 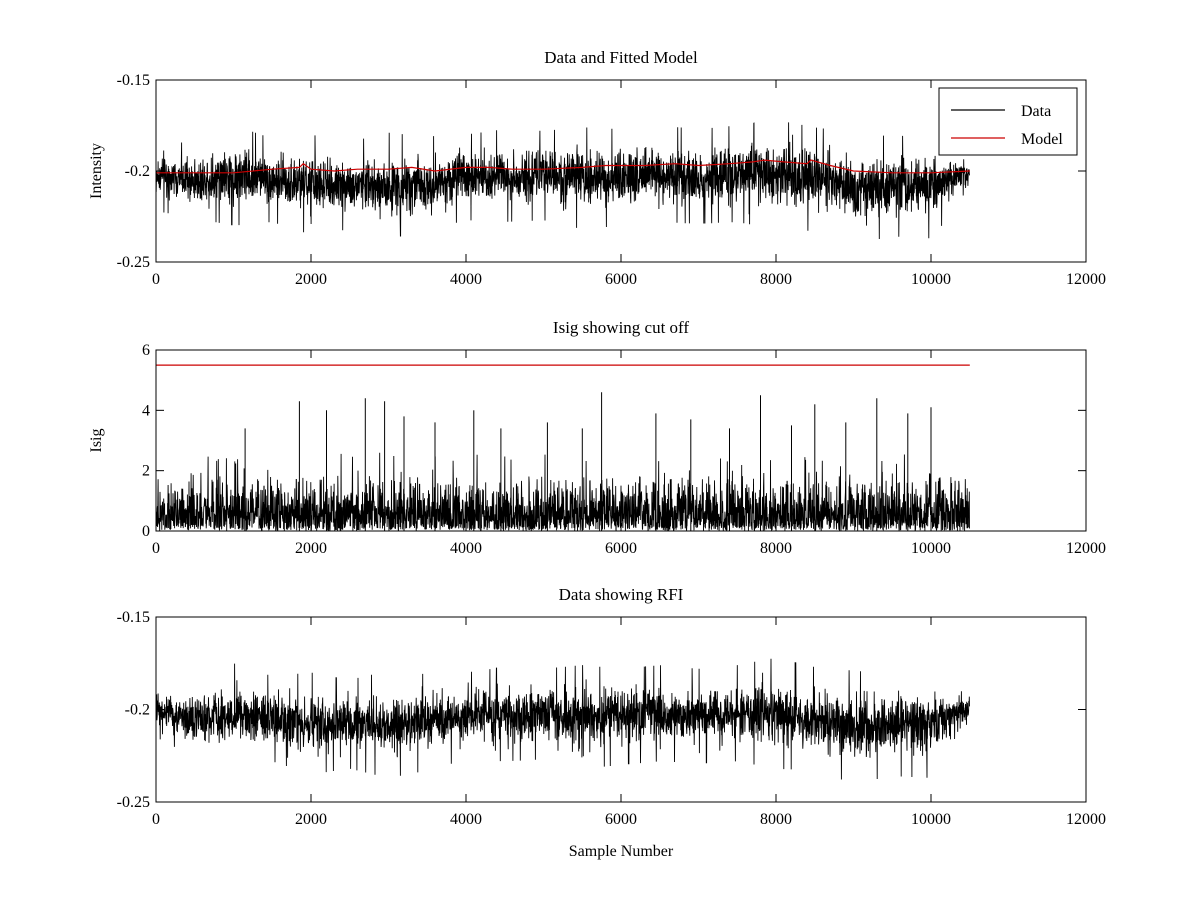 What do you see at coordinates (96, 441) in the screenshot?
I see `y-axis-label: Isig` at bounding box center [96, 441].